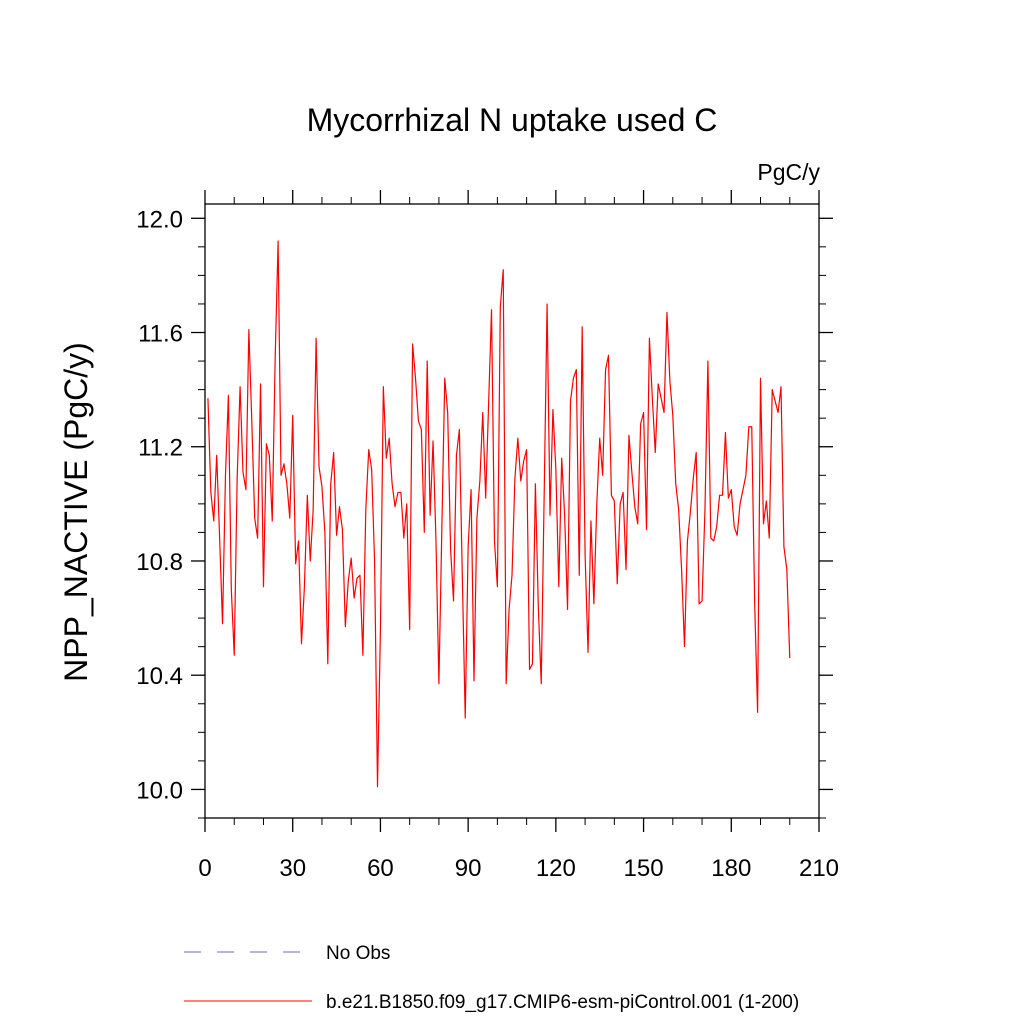 This screenshot has height=1024, width=1024. Describe the element at coordinates (788, 172) in the screenshot. I see `units-label: PgC/y` at that location.